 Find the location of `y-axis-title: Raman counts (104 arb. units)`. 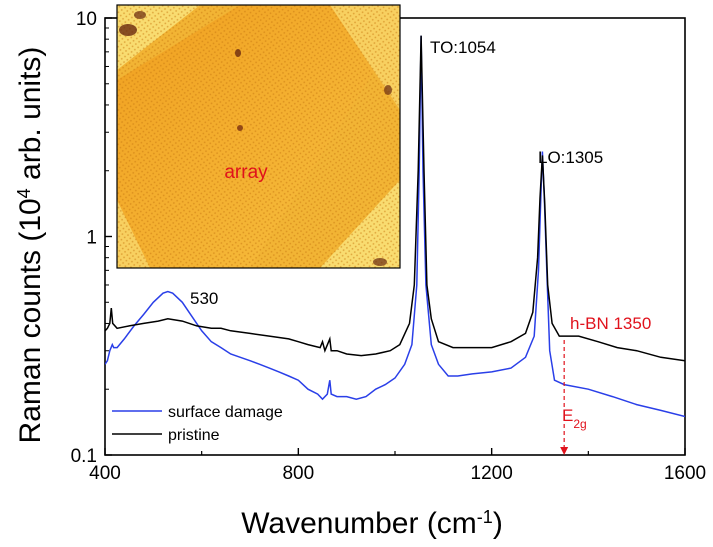

y-axis-title: Raman counts (104 arb. units) is located at coordinates (30, 245).